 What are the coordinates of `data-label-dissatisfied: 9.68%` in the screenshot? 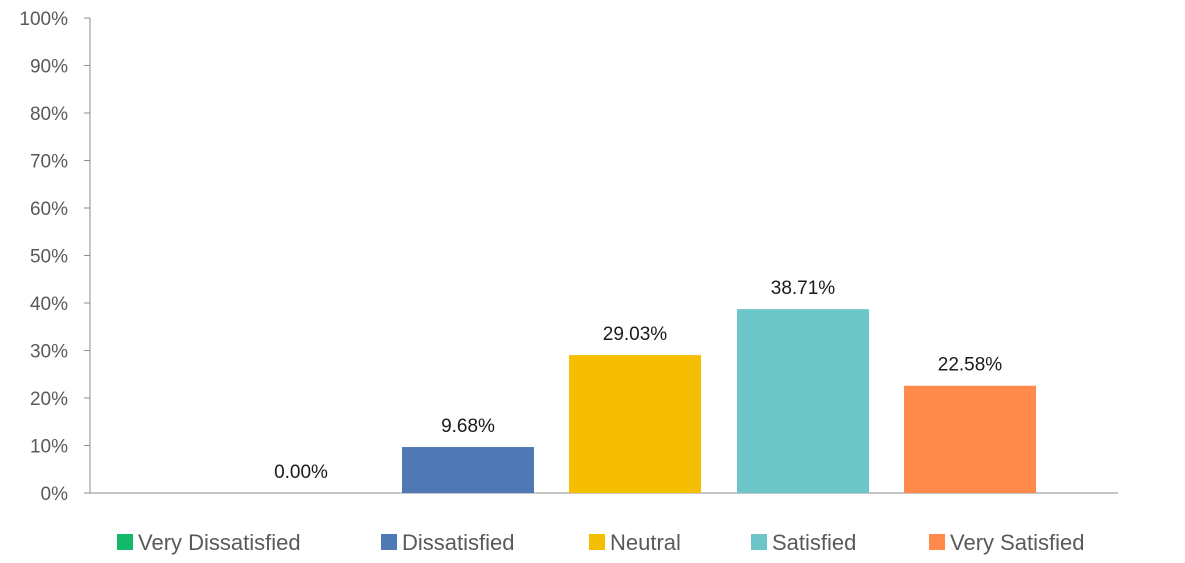 It's located at (468, 426).